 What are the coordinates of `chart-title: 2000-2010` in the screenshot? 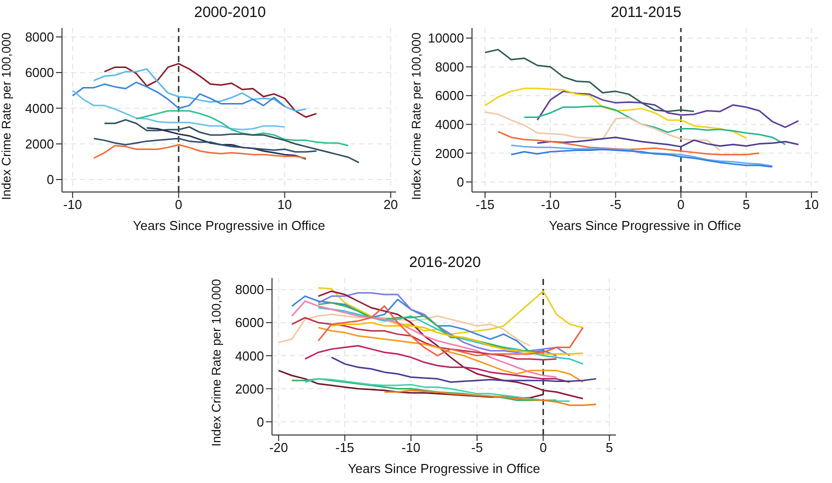 It's located at (230, 12).